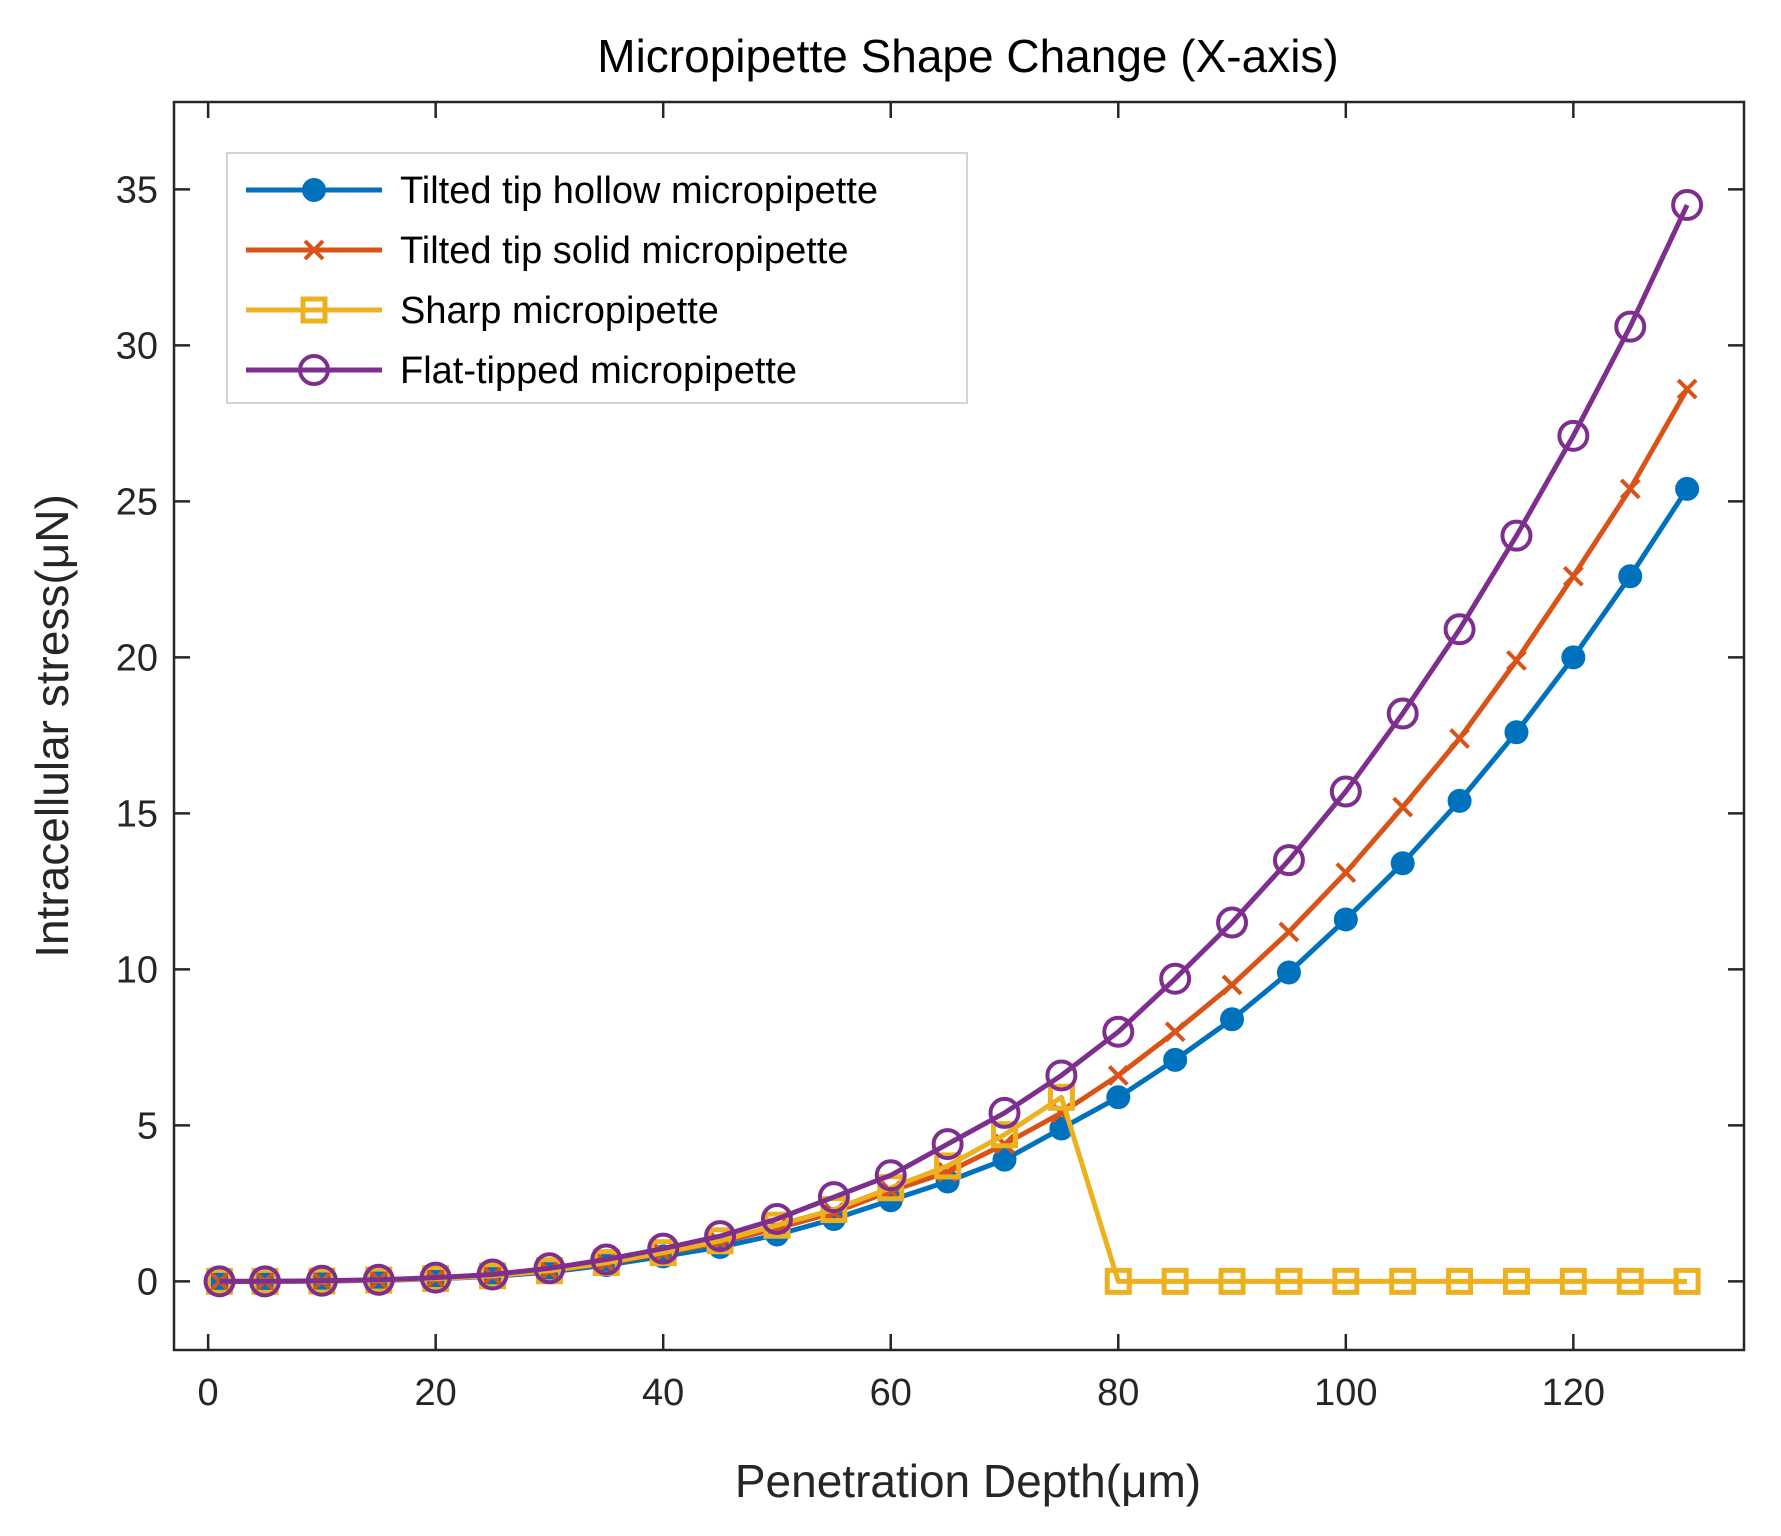  I want to click on x-tick-label: 60, so click(891, 1393).